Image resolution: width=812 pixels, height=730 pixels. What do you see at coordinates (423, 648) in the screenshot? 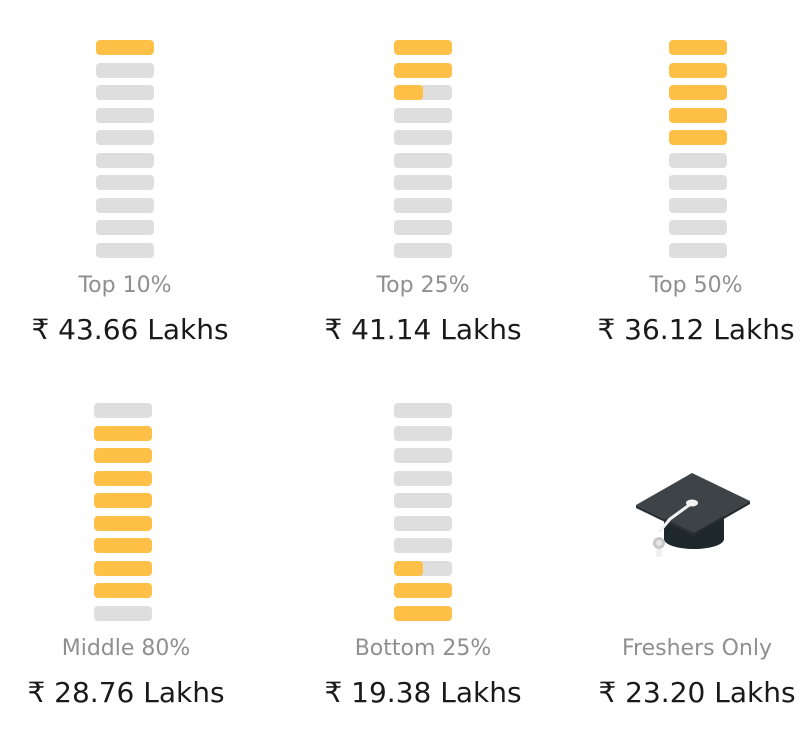
I see `bracket-label: Bottom 25%` at bounding box center [423, 648].